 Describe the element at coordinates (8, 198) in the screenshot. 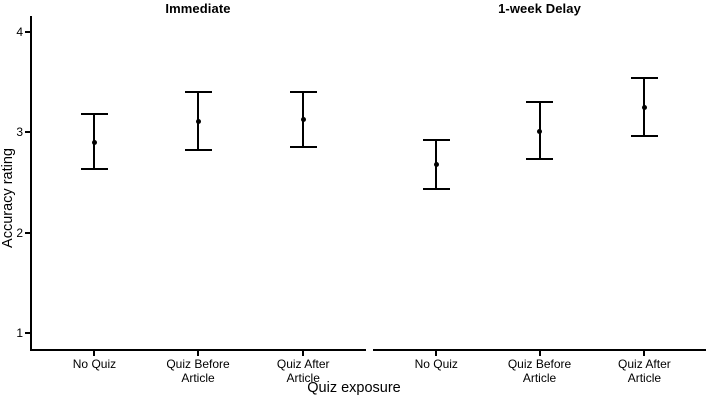

I see `y-axis-title: Accuracy rating` at that location.